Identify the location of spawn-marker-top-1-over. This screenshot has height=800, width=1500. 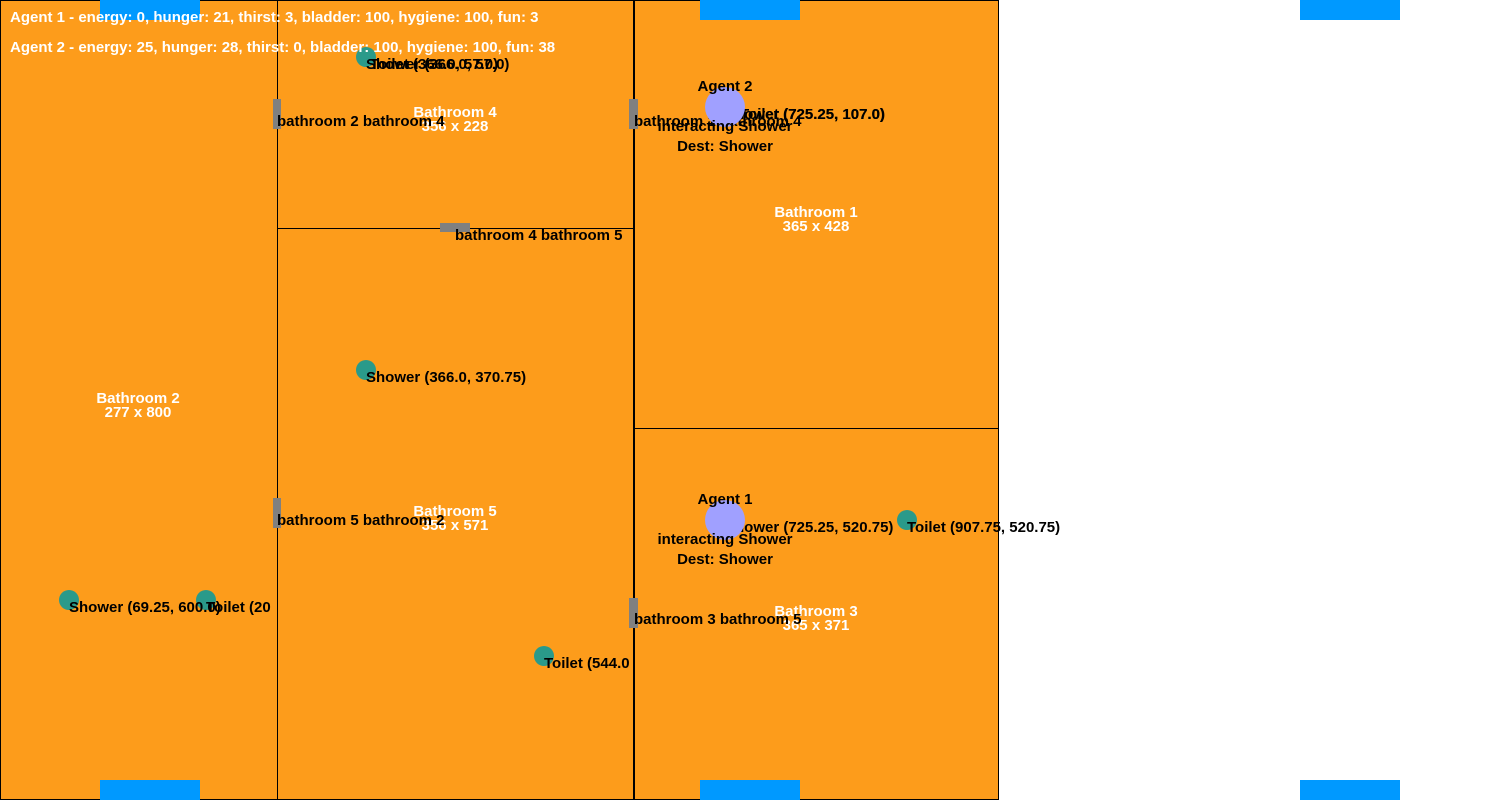
(150, 10).